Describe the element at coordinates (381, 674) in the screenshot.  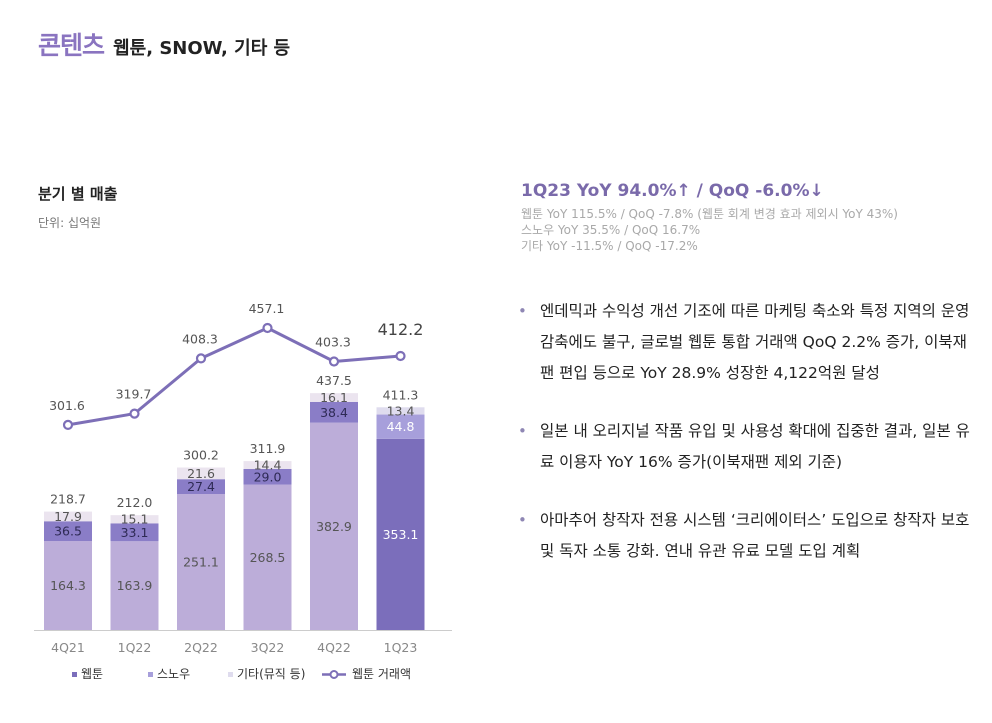
I see `legend-label: 웹툰 거래액` at that location.